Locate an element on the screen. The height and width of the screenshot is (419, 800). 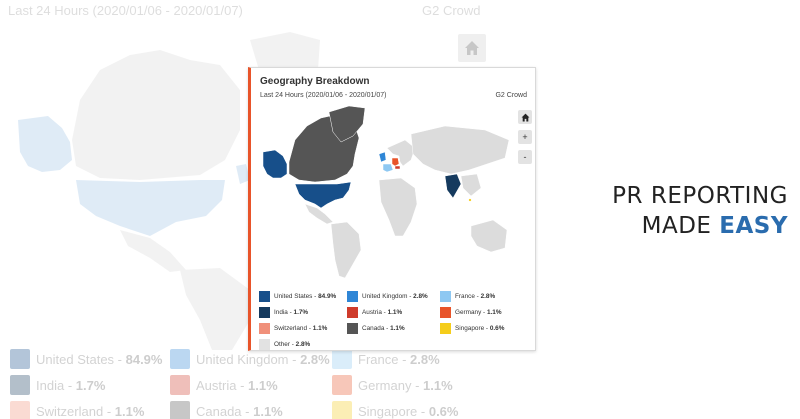
map-home-button is located at coordinates (525, 117).